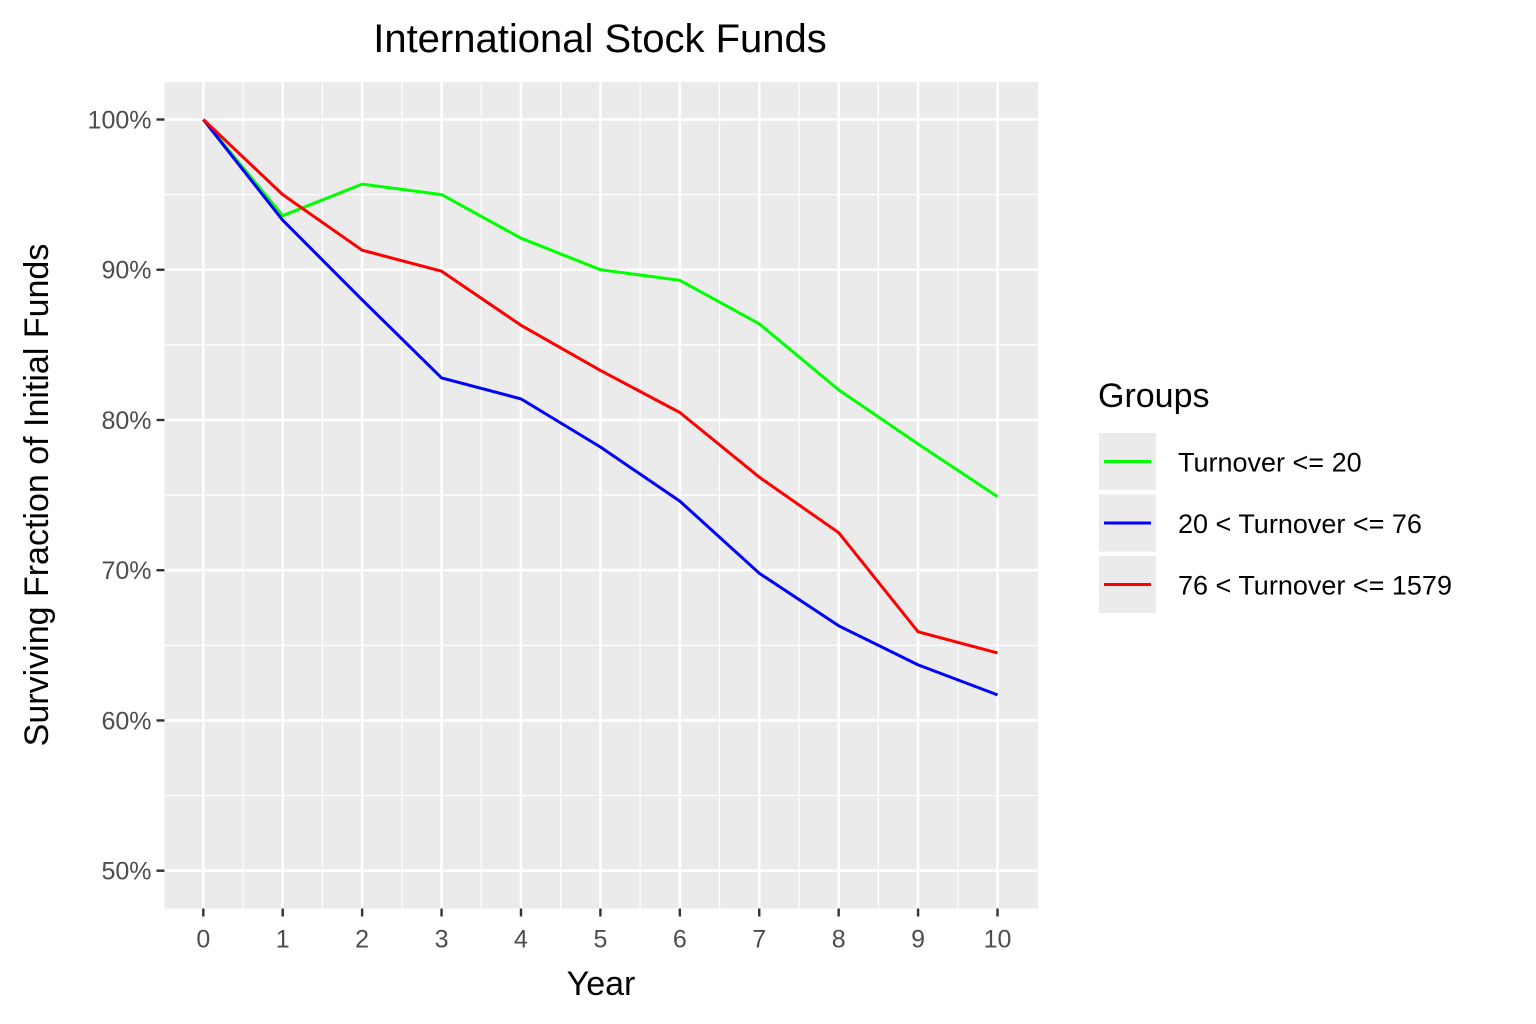 This screenshot has height=1024, width=1536. I want to click on x-tick-label: 5, so click(600, 940).